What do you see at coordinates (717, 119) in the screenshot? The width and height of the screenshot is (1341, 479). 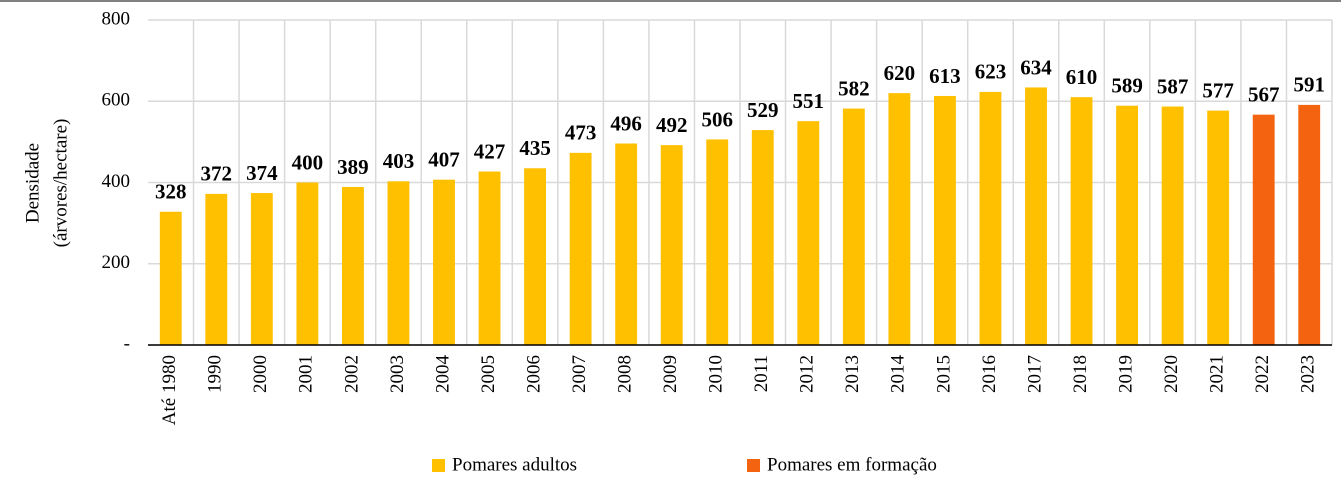 I see `data-label: 506` at bounding box center [717, 119].